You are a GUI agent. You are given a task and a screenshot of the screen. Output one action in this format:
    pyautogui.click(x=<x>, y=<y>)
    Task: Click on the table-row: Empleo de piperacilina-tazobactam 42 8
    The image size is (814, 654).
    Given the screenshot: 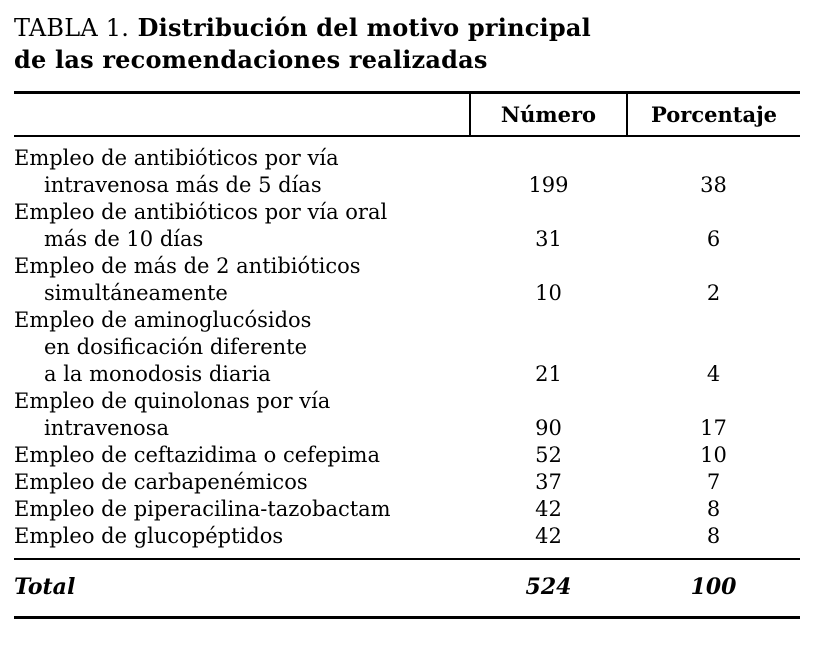 What is the action you would take?
    pyautogui.click(x=407, y=509)
    